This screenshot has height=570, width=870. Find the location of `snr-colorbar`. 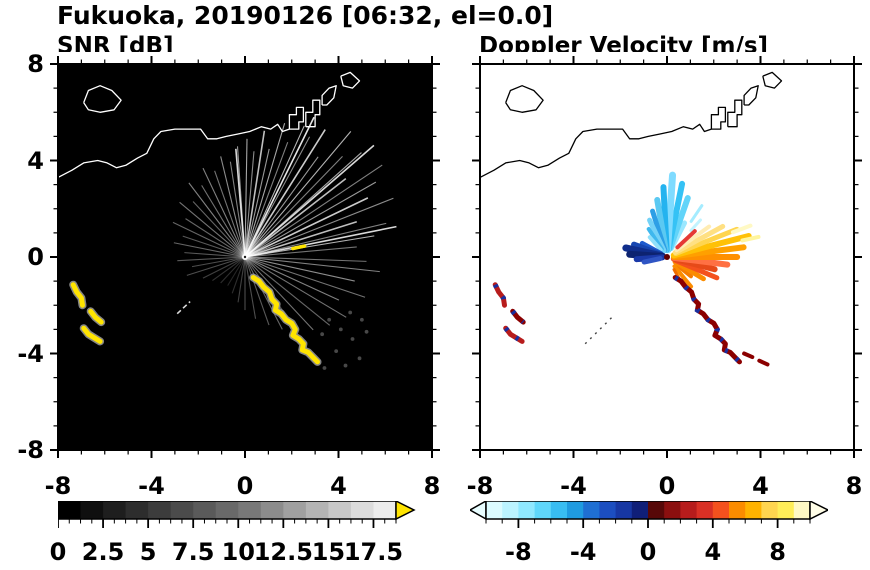

snr-colorbar is located at coordinates (237, 514).